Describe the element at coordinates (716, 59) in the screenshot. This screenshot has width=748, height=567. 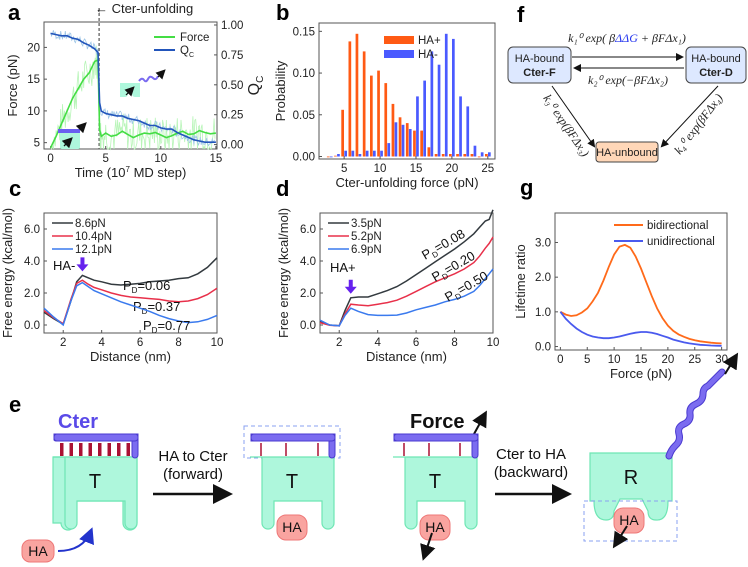
I see `state-bound-disordered-line1: HA-bound` at that location.